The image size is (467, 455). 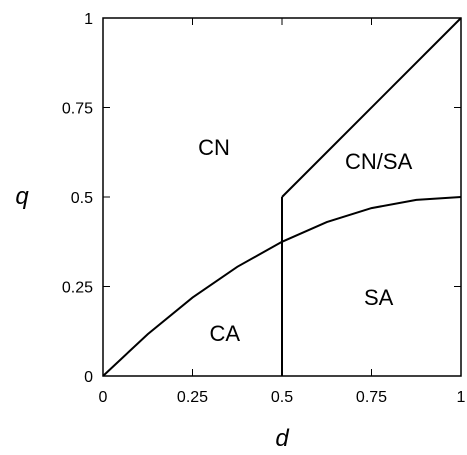 I want to click on region-label-cn-sa: CN/SA, so click(x=379, y=161).